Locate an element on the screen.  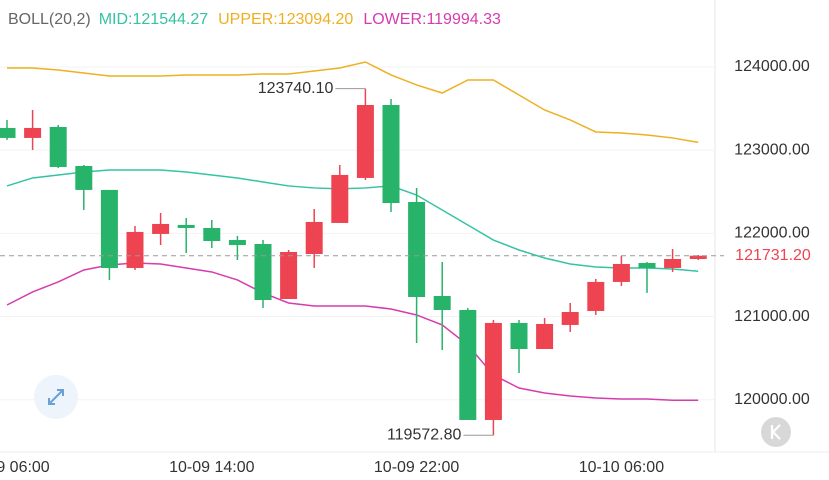
legend-entry: UPPER:123094.20 is located at coordinates (285, 19).